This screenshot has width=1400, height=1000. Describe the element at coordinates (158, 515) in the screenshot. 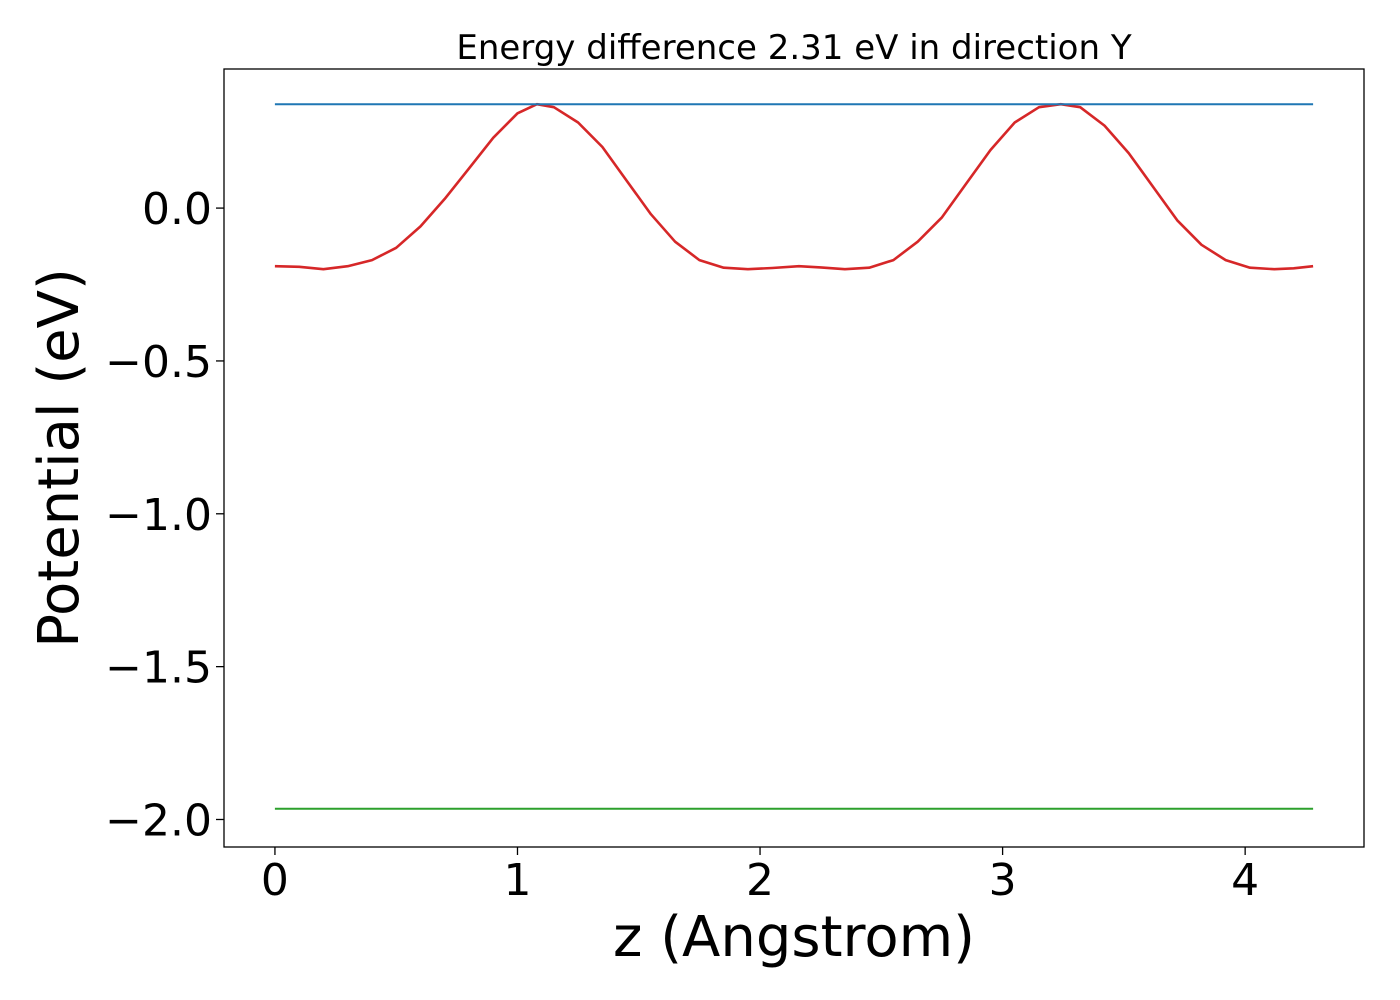

I see `y-tick-label: −1.0` at that location.